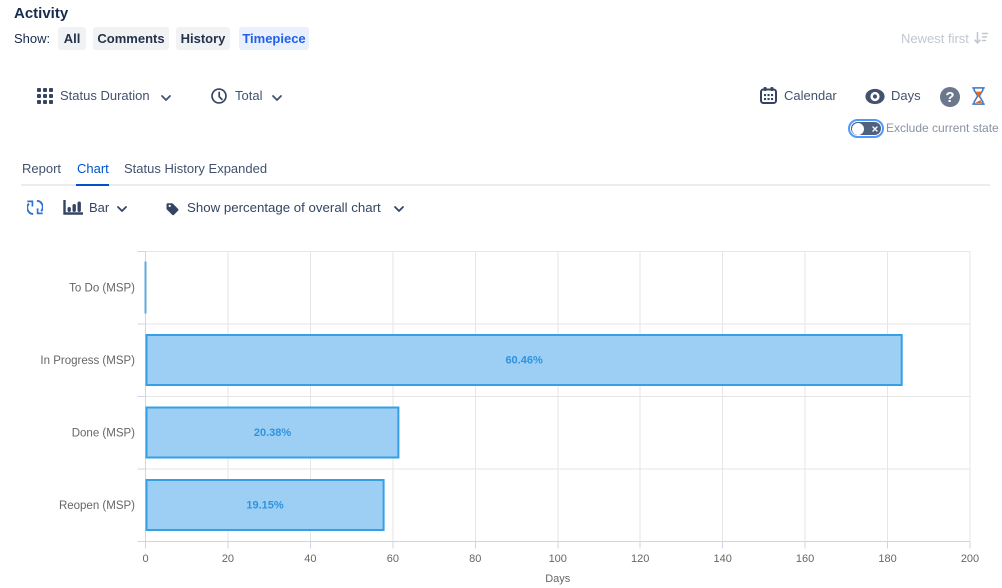 The height and width of the screenshot is (588, 1002). Describe the element at coordinates (722, 559) in the screenshot. I see `svg-text: 140` at that location.